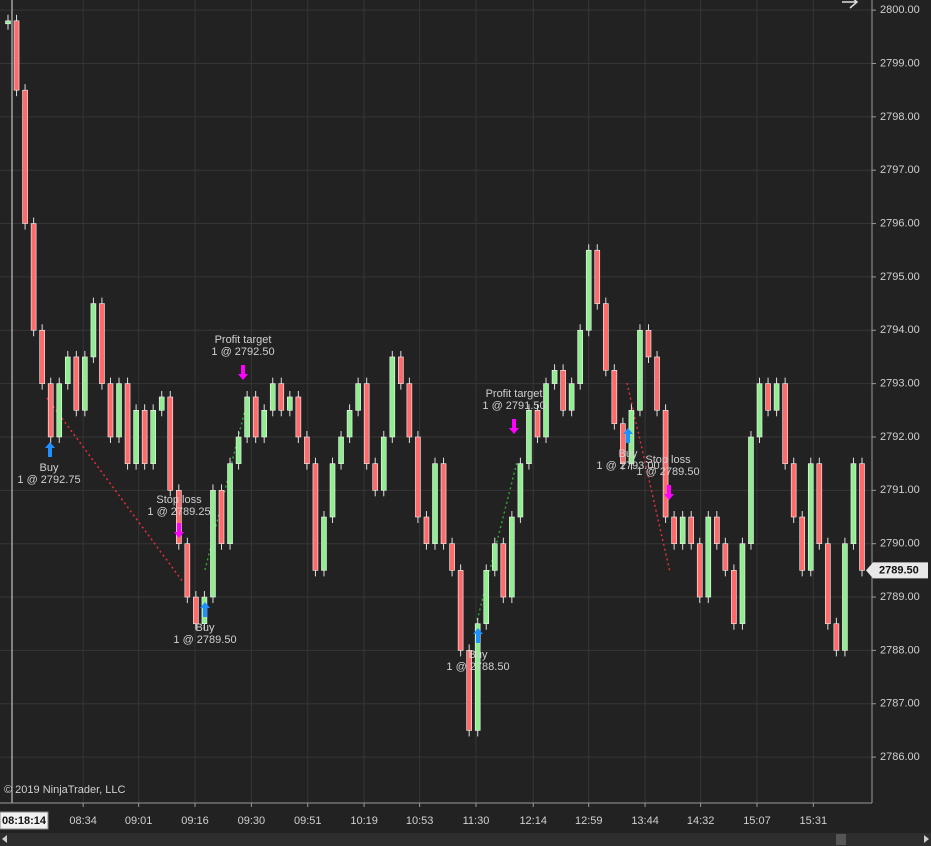  What do you see at coordinates (900, 330) in the screenshot?
I see `y-tick-label: 2794.00` at bounding box center [900, 330].